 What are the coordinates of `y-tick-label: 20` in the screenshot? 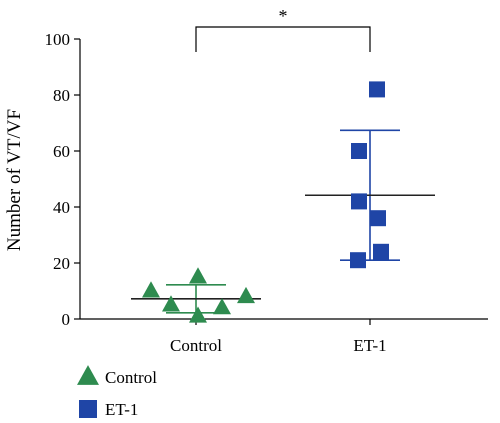 It's located at (61, 263).